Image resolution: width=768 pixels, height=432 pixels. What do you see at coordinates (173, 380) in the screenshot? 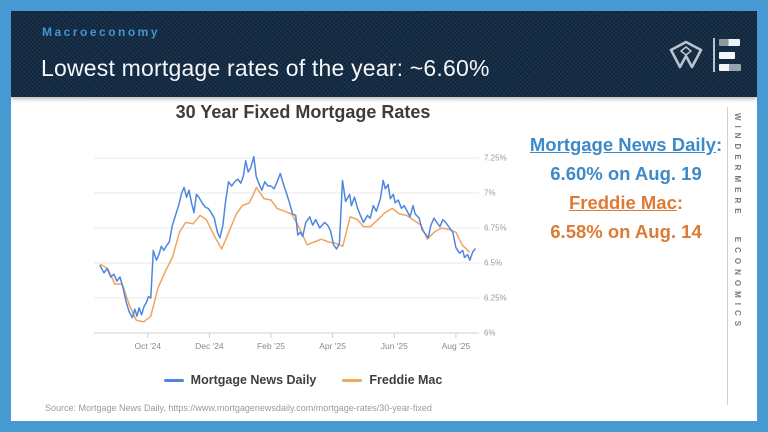
I see `legend-swatch-blue` at bounding box center [173, 380].